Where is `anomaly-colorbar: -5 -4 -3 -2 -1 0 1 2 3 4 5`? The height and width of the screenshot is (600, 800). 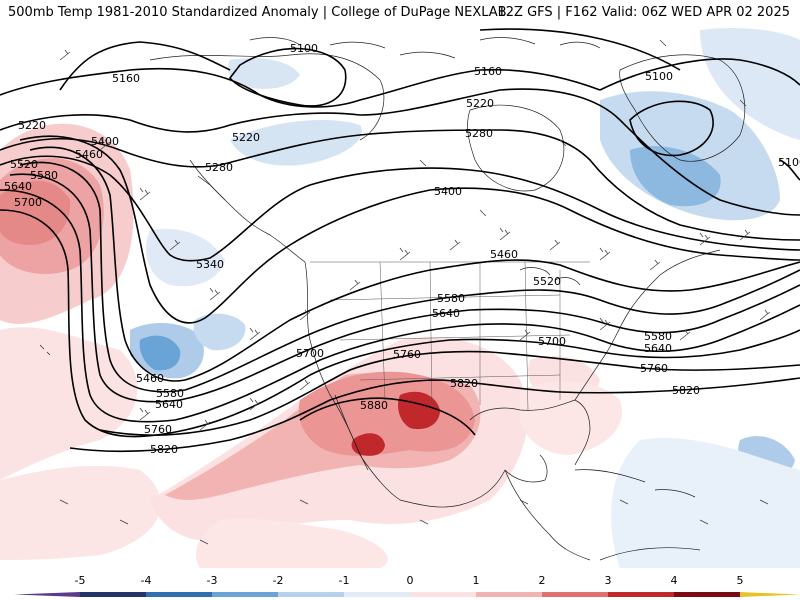
anomaly-colorbar: -5 -4 -3 -2 -1 0 1 2 3 4 5 is located at coordinates (400, 584).